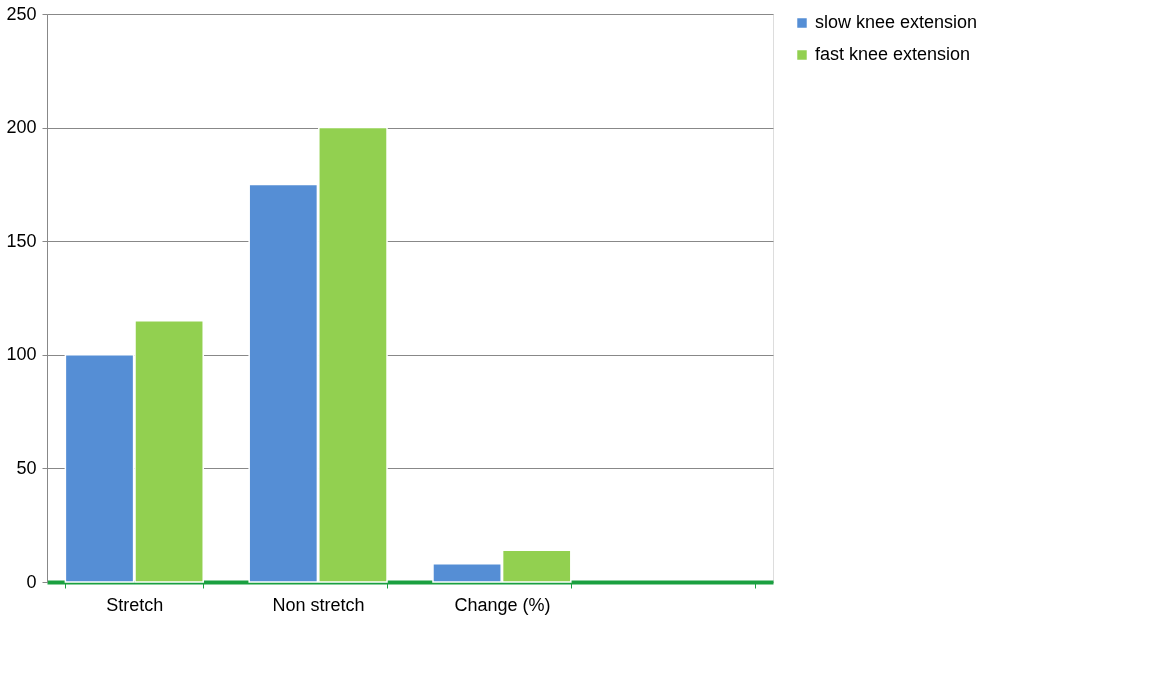 The width and height of the screenshot is (1151, 677). What do you see at coordinates (135, 604) in the screenshot?
I see `x-tick-label: Stretch` at bounding box center [135, 604].